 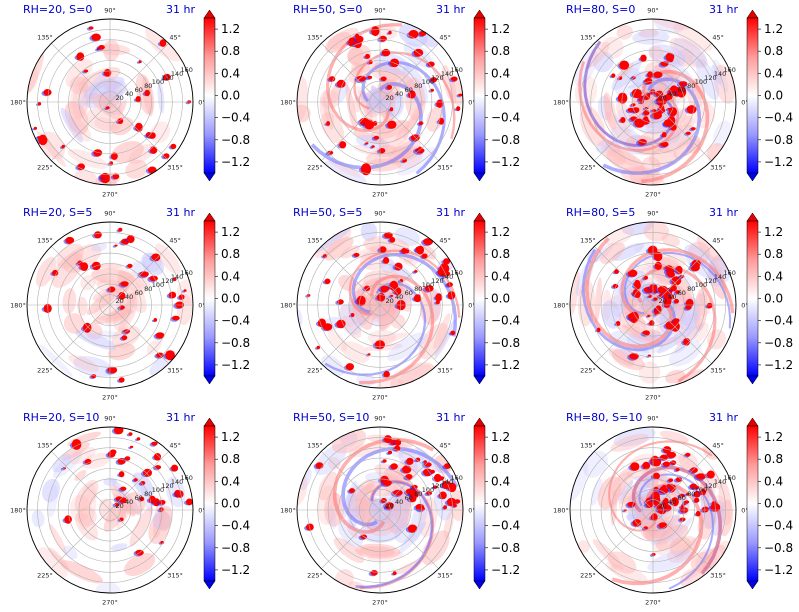 What do you see at coordinates (112, 510) in the screenshot?
I see `field-layer` at bounding box center [112, 510].